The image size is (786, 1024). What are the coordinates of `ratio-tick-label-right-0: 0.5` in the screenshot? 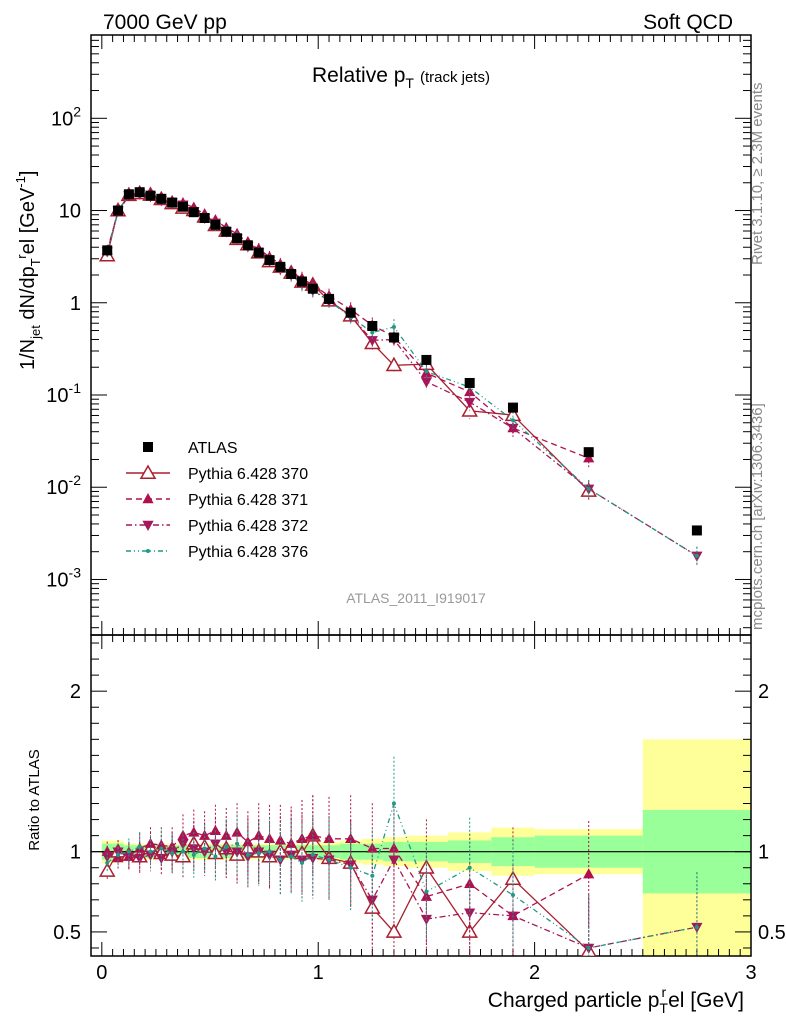 It's located at (772, 933).